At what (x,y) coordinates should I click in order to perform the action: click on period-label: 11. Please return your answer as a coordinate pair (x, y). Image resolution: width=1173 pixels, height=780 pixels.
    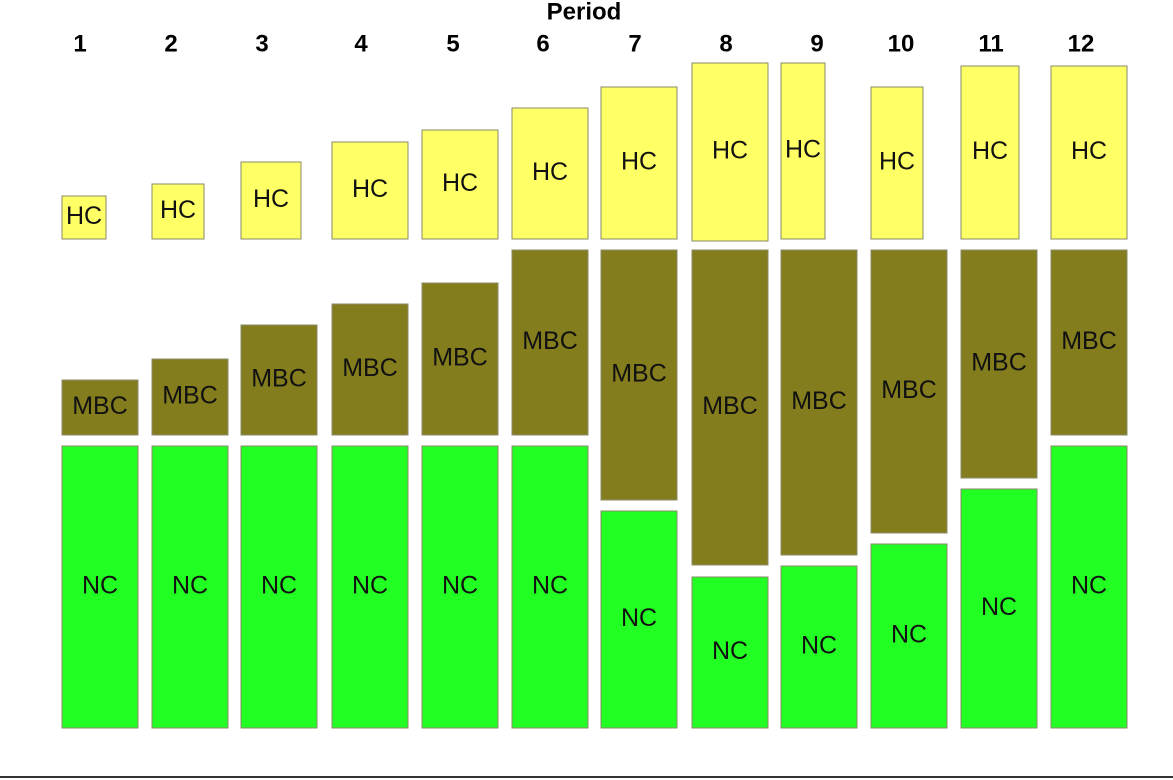
    Looking at the image, I should click on (990, 43).